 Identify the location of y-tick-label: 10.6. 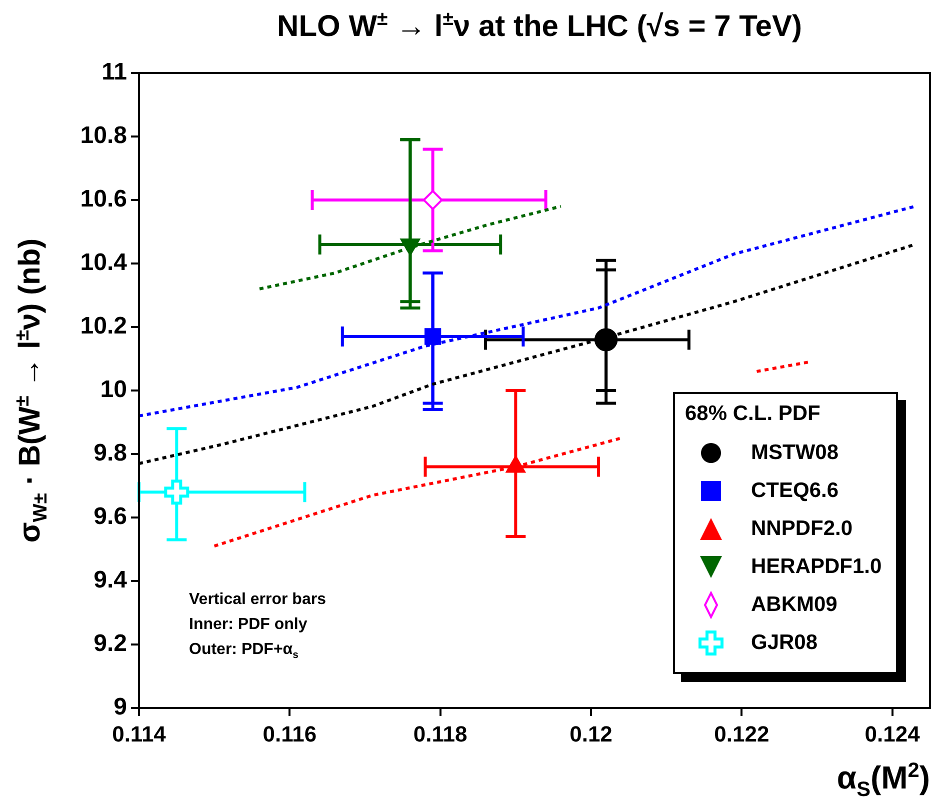
(103, 199).